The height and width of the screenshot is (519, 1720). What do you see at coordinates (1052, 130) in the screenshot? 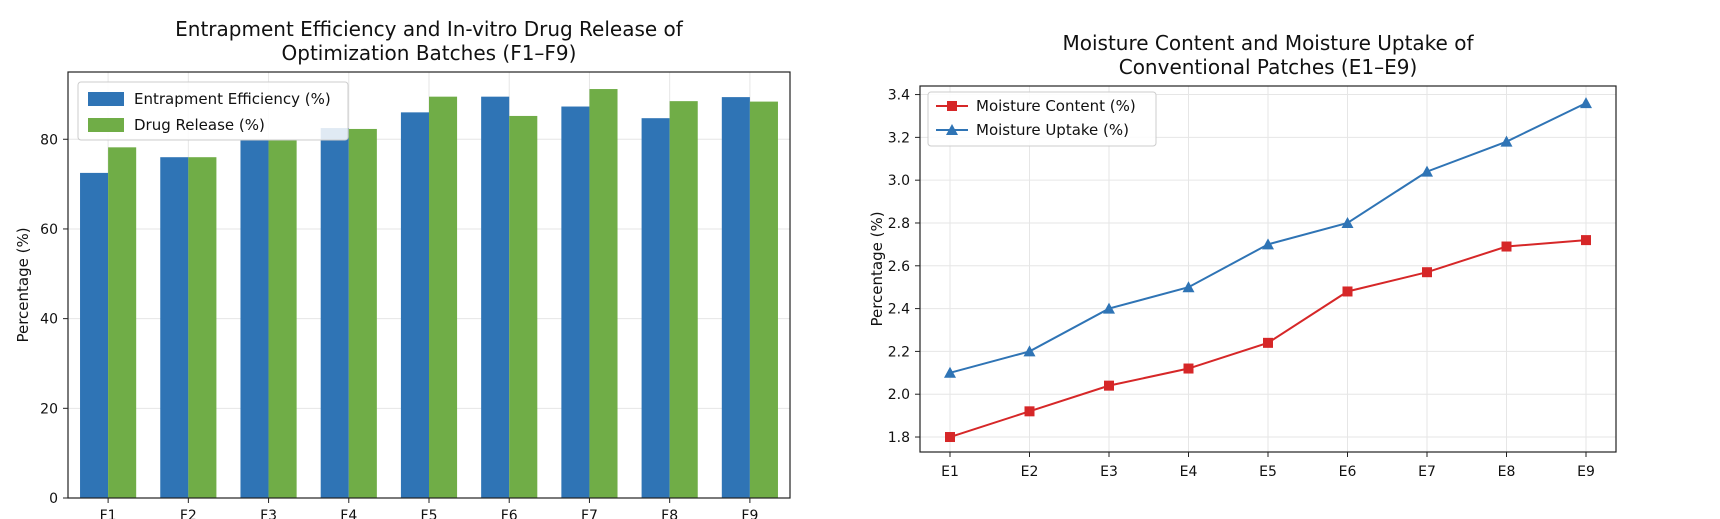
I see `legend-label: Moisture Uptake (%)` at bounding box center [1052, 130].